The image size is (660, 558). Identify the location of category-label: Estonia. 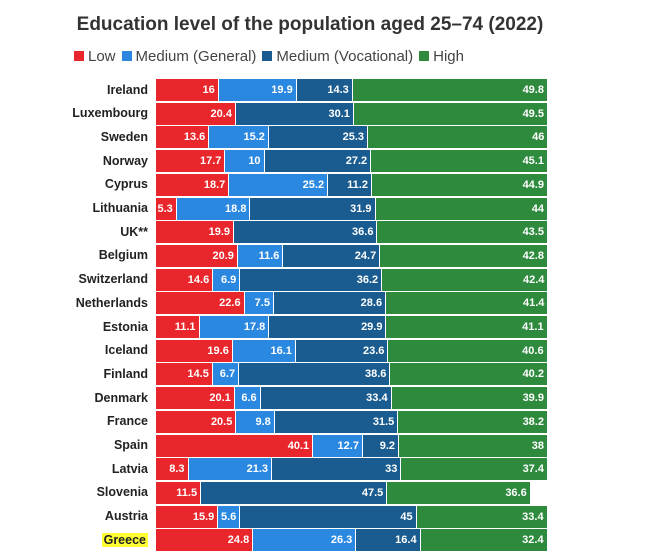
(74, 328).